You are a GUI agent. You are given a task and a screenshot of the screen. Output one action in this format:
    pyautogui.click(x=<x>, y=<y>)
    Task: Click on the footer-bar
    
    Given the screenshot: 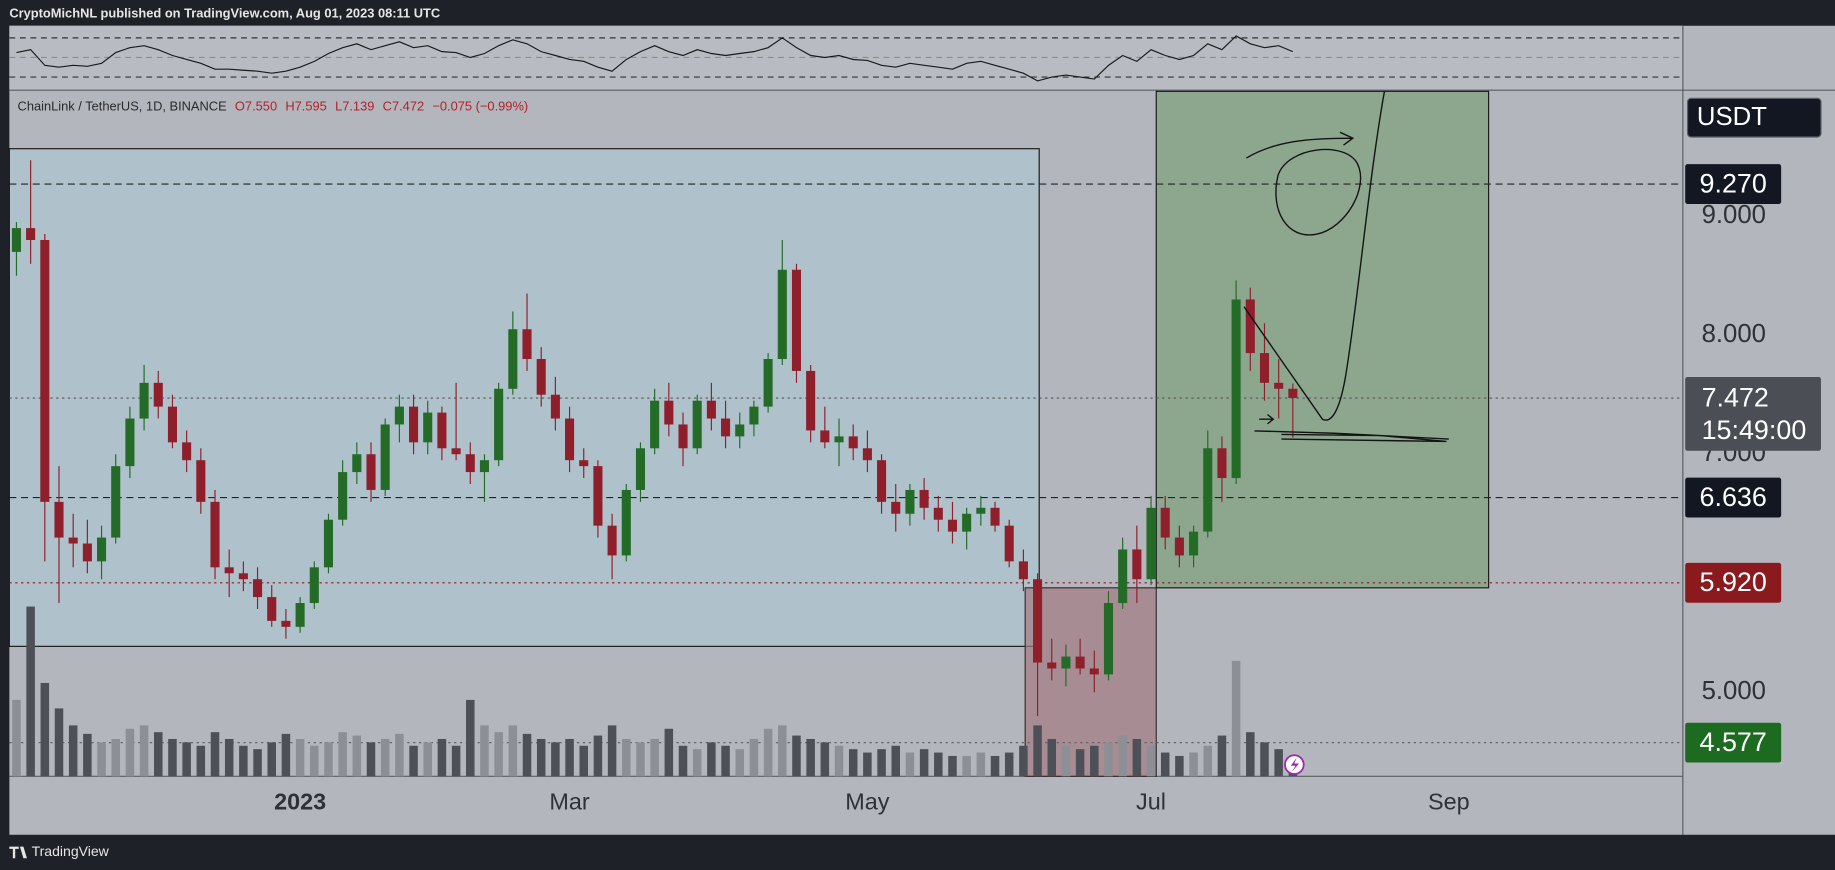 What is the action you would take?
    pyautogui.click(x=917, y=852)
    